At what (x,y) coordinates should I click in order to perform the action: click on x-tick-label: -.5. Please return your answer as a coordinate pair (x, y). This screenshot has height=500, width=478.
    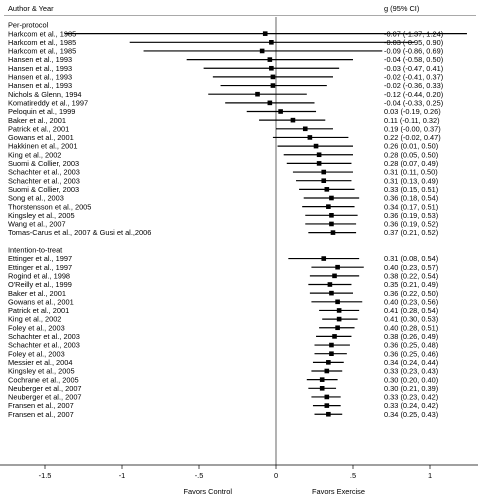
    Looking at the image, I should click on (199, 475).